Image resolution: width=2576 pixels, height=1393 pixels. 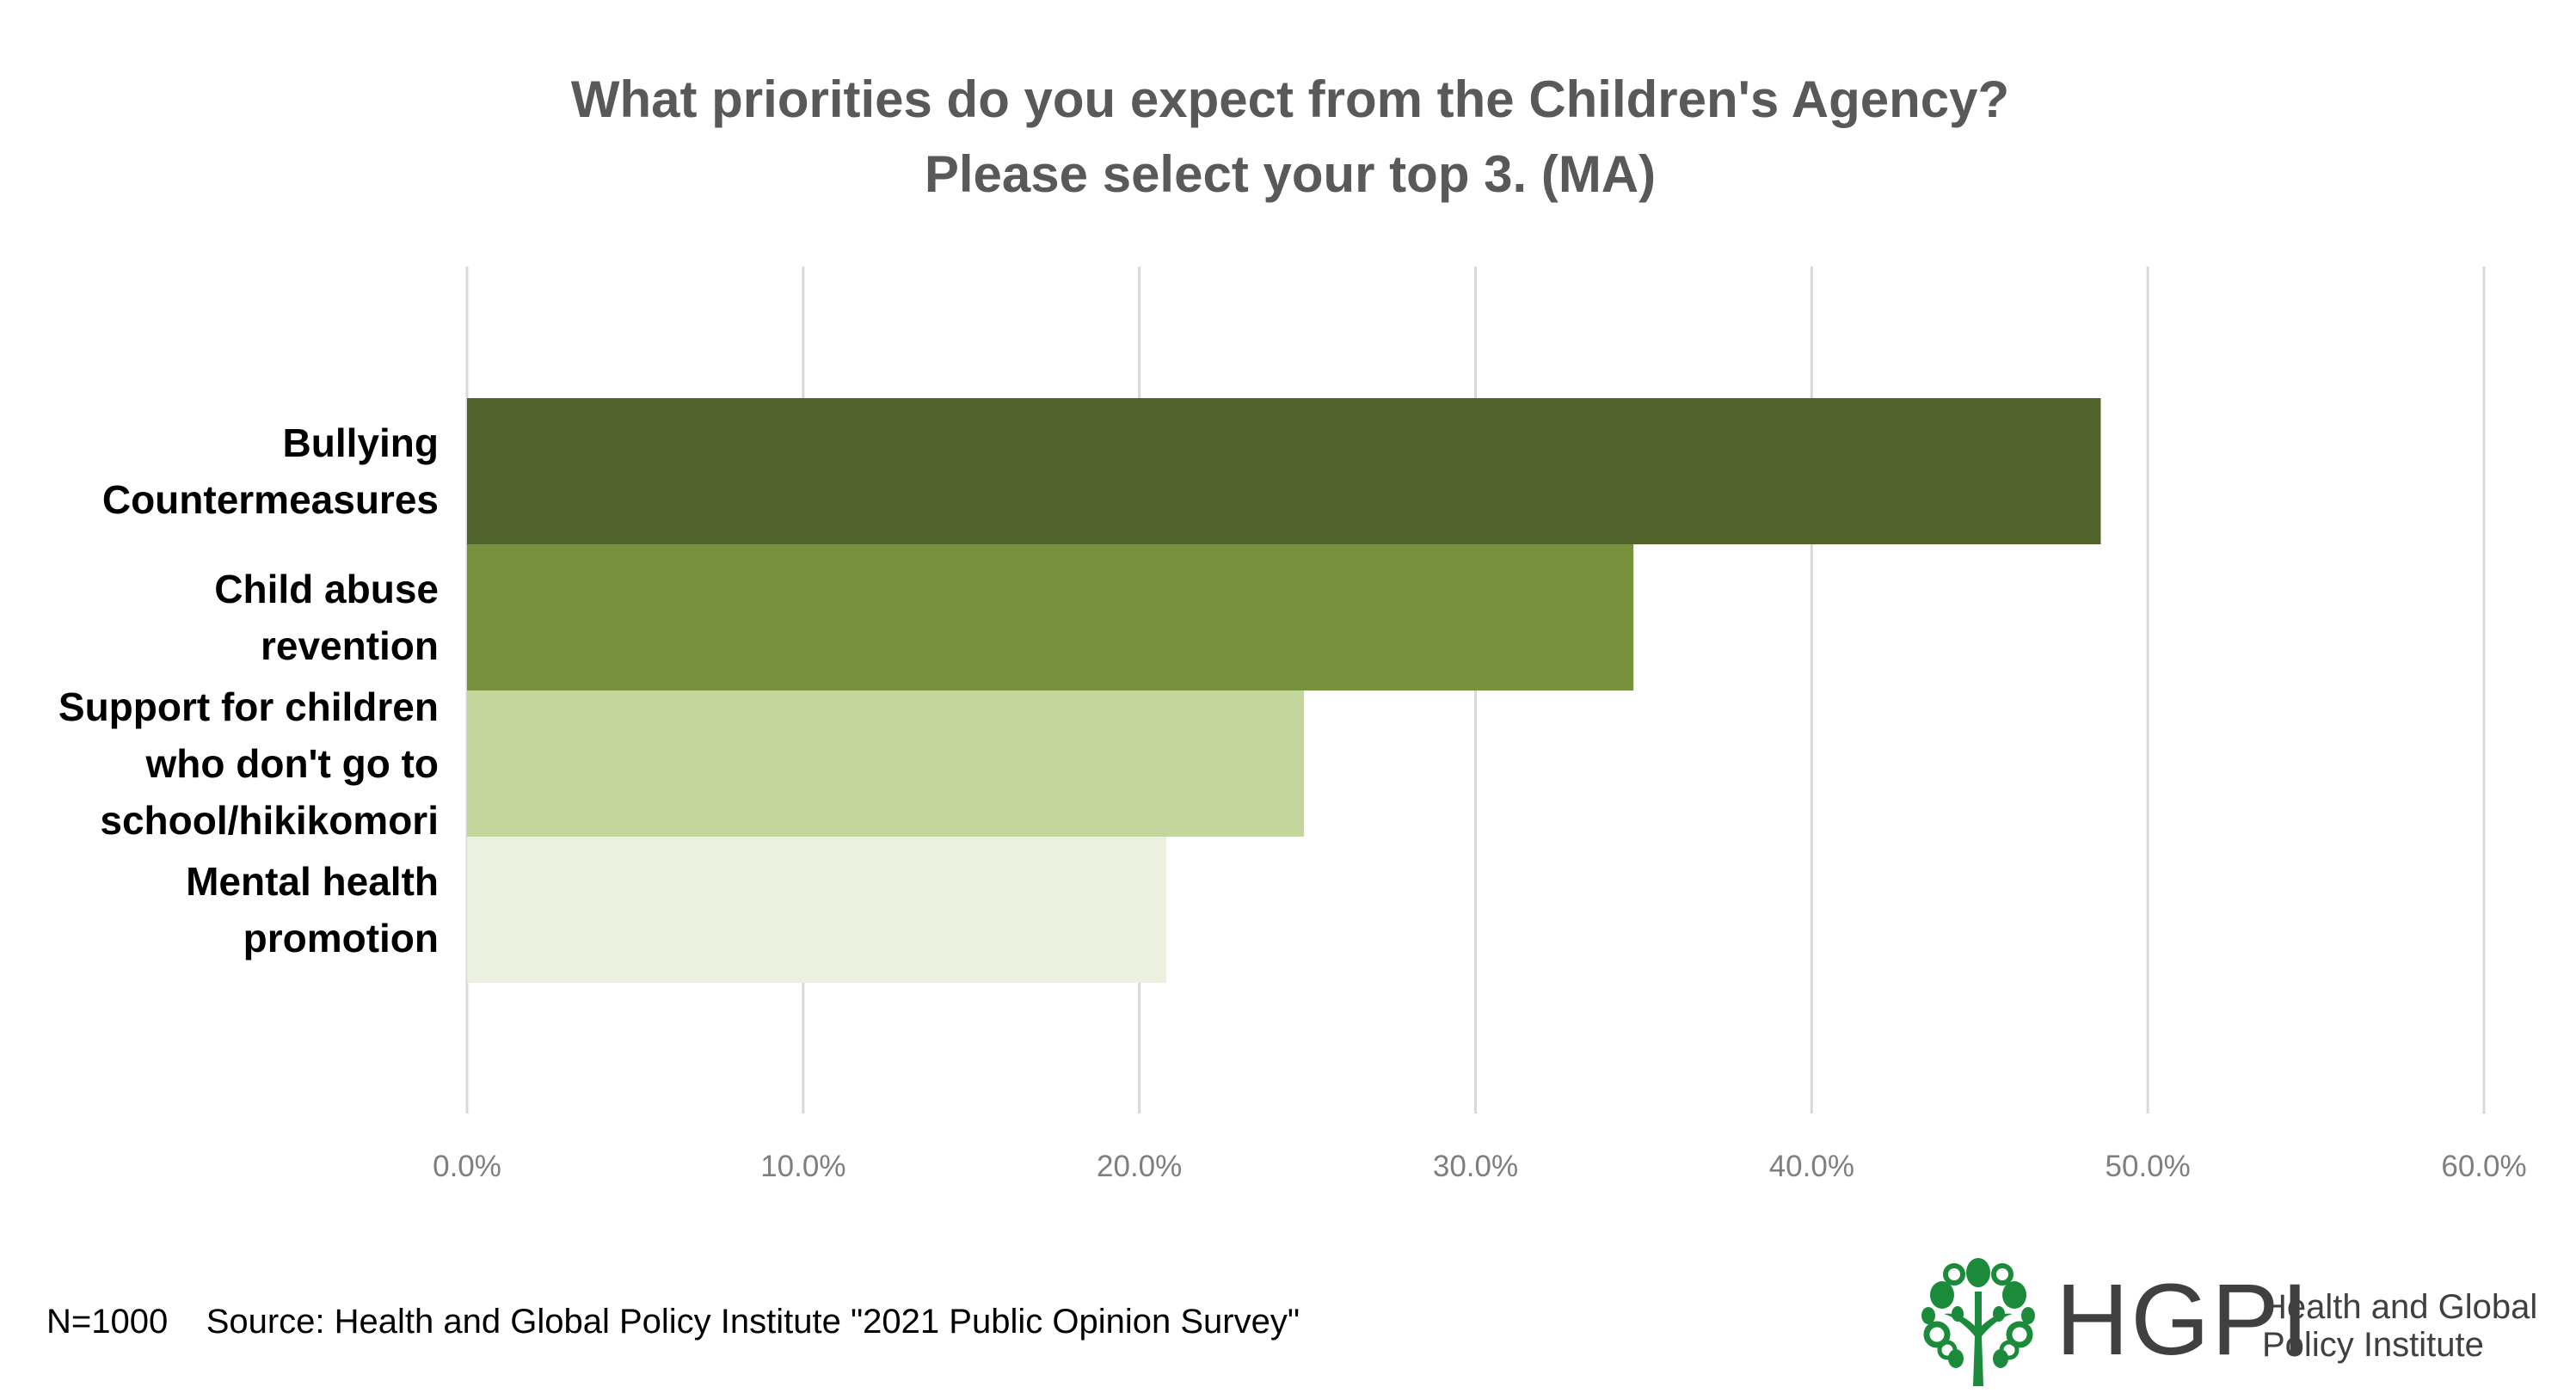 What do you see at coordinates (2400, 1307) in the screenshot?
I see `logo-name-line-1: Health and Global` at bounding box center [2400, 1307].